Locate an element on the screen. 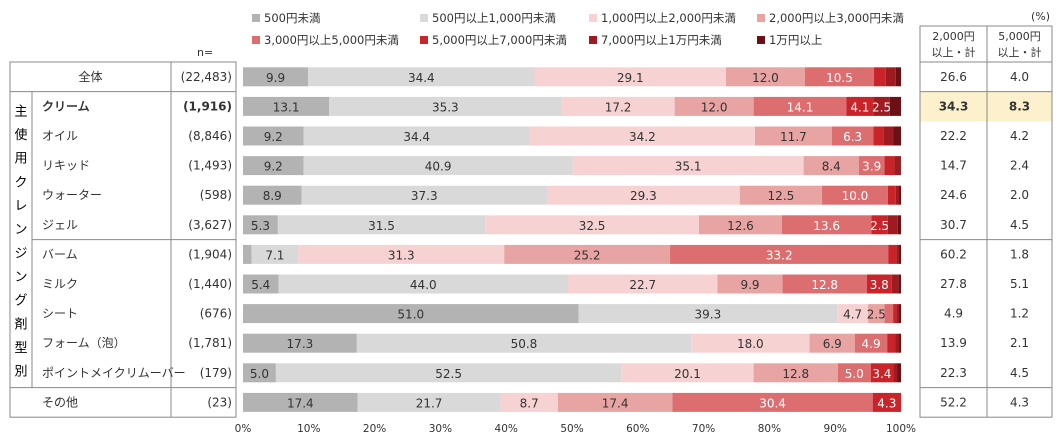 Image resolution: width=1060 pixels, height=441 pixels. legend-label: 1,000円以上2,000円未満 is located at coordinates (668, 18).